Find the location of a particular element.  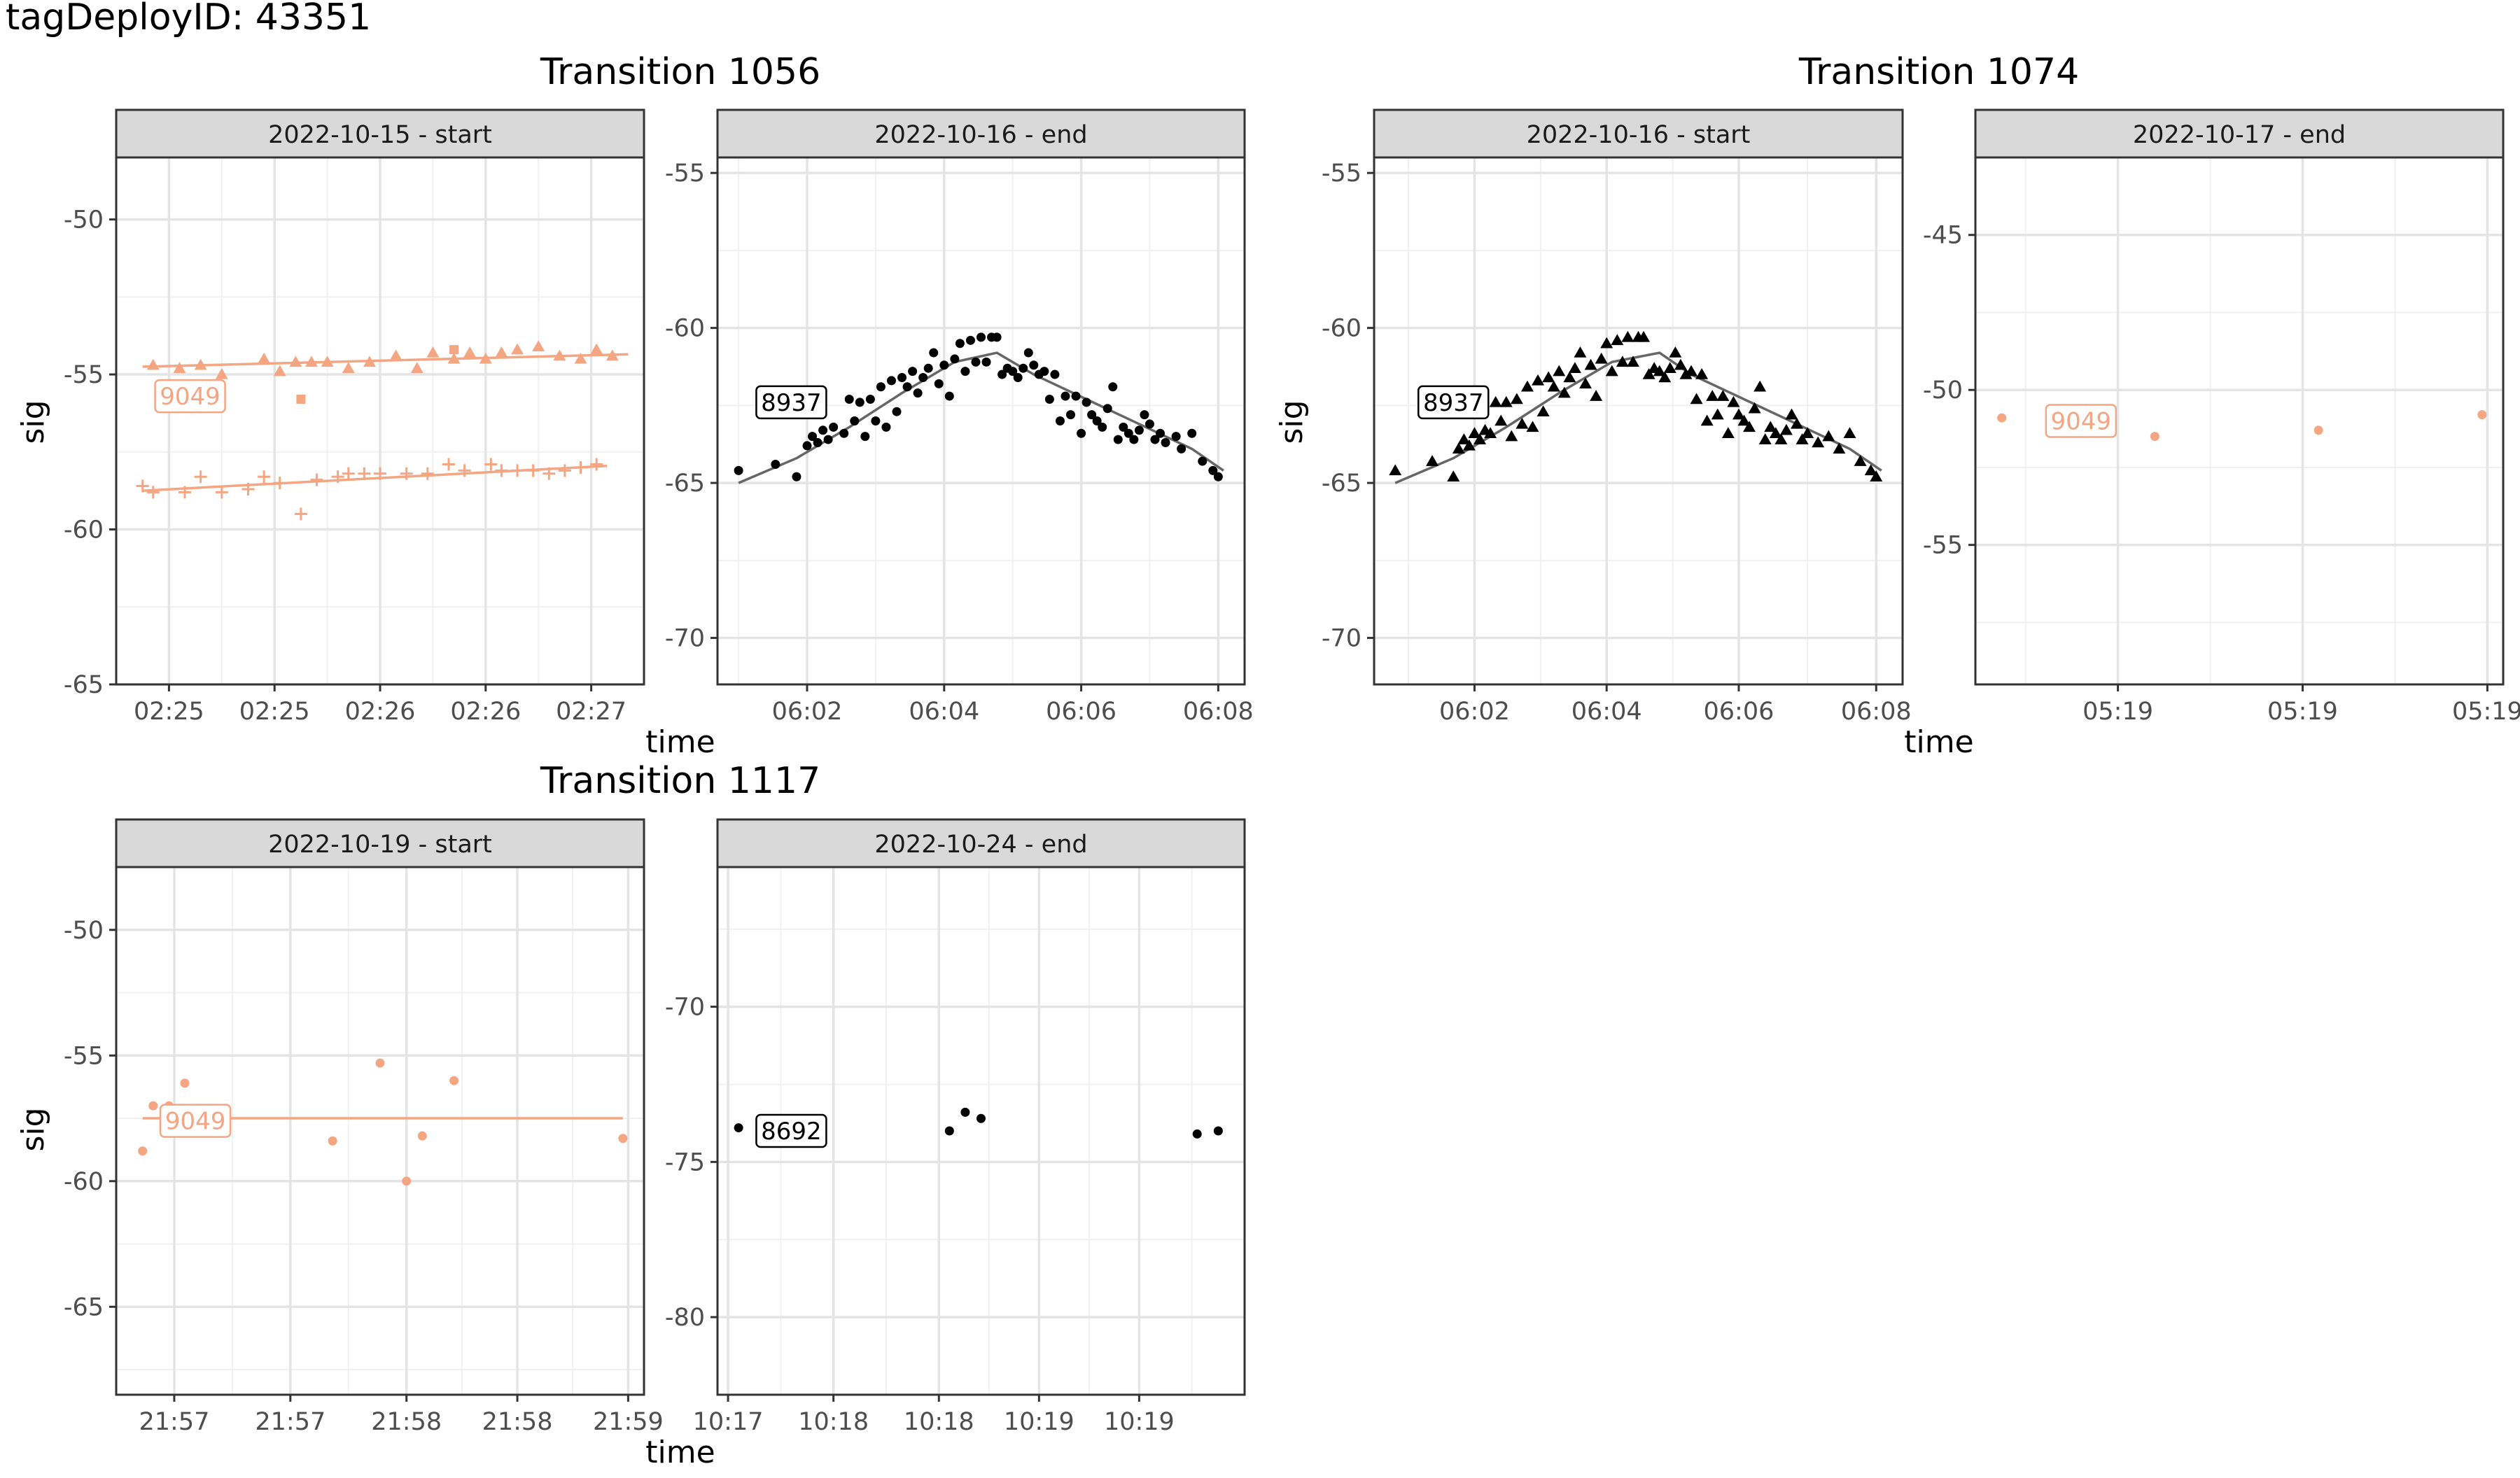

axes: 21:57 21:57 21:58 21:58 21:59 -65 -60 -55 -50 sig is located at coordinates (339, 1176).